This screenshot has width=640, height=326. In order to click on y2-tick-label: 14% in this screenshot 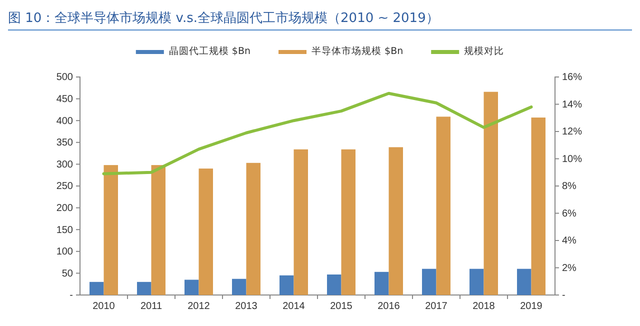, I will do `click(572, 104)`.